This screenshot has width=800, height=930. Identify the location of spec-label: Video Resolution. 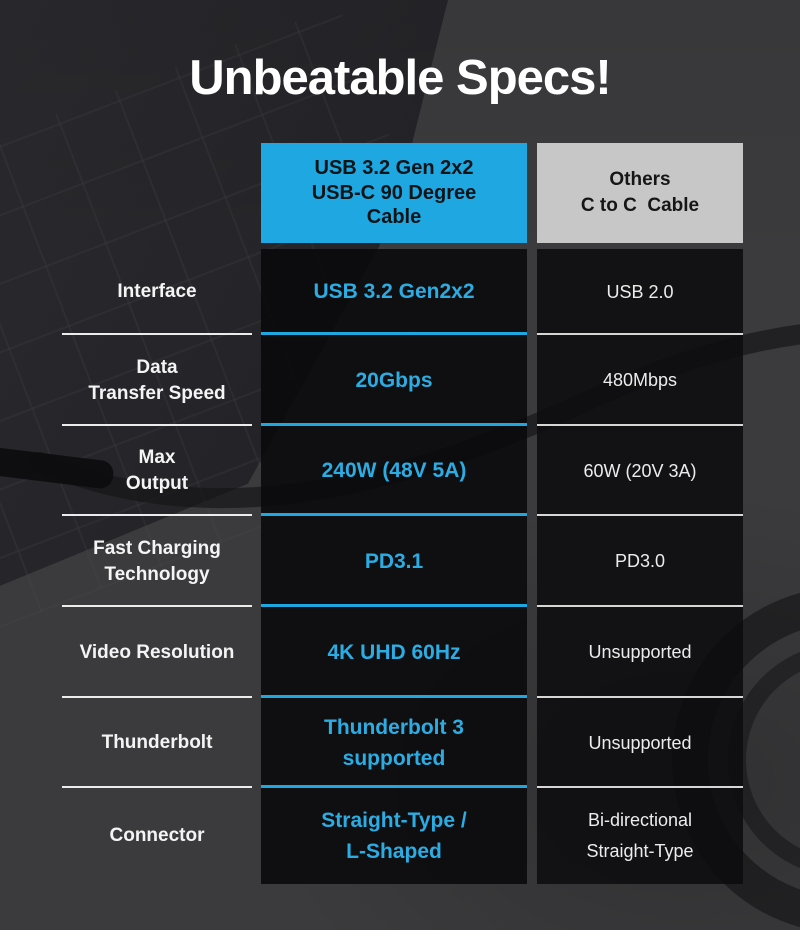
(157, 652).